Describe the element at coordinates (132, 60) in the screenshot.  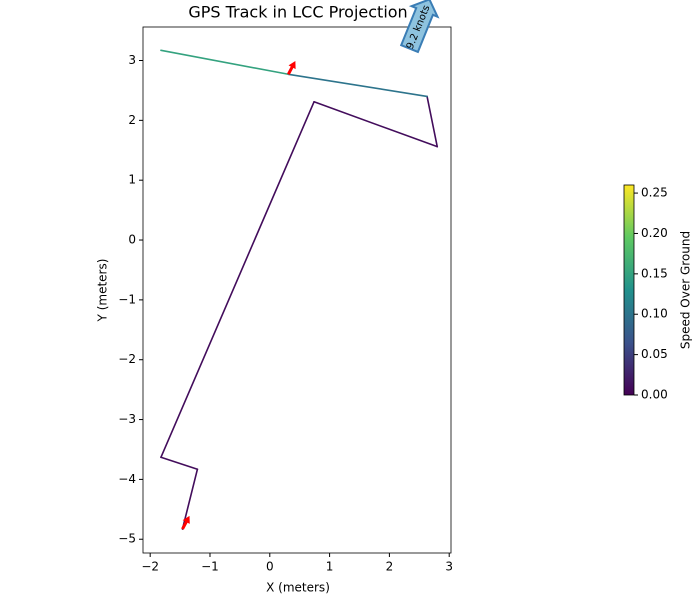
I see `y-tick-label: 3` at that location.